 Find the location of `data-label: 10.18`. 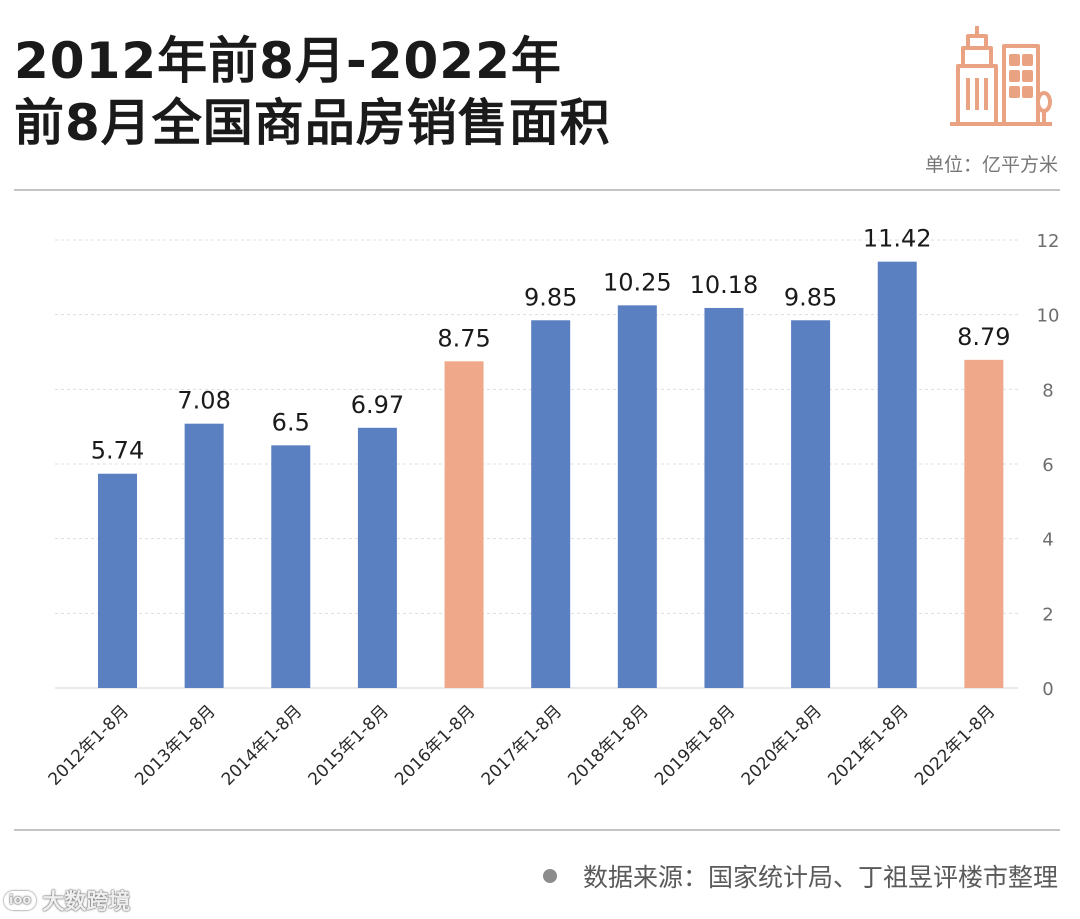

data-label: 10.18 is located at coordinates (724, 285).